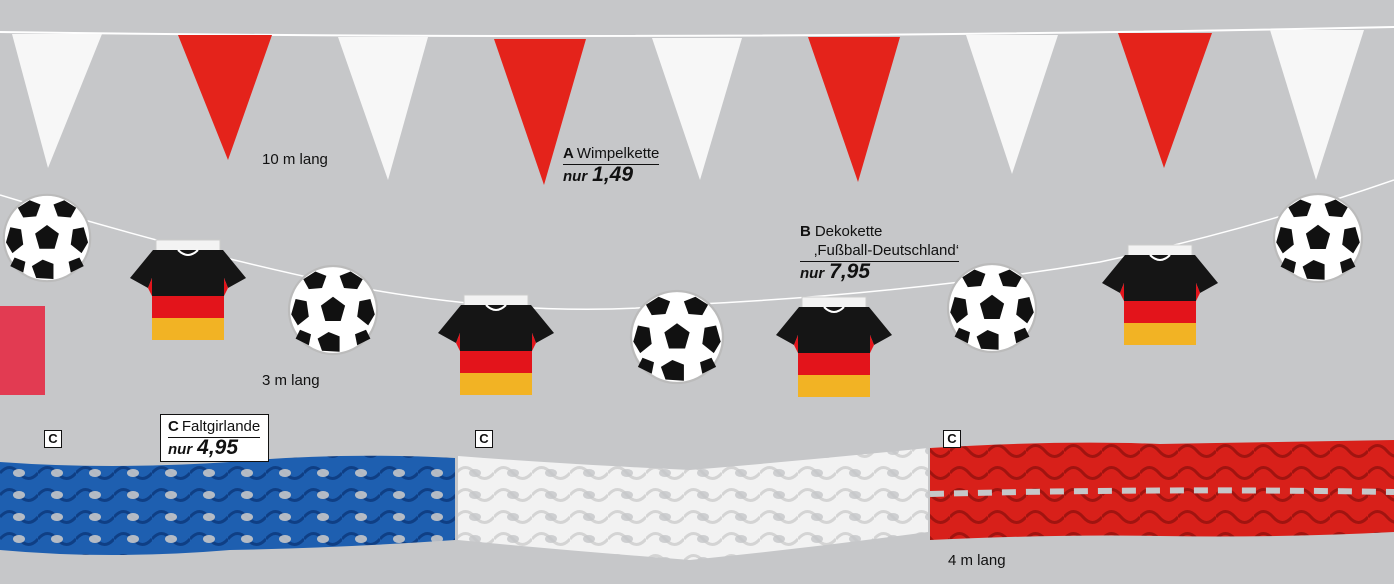 This screenshot has height=584, width=1394. I want to click on price-value-a: 1,49, so click(613, 174).